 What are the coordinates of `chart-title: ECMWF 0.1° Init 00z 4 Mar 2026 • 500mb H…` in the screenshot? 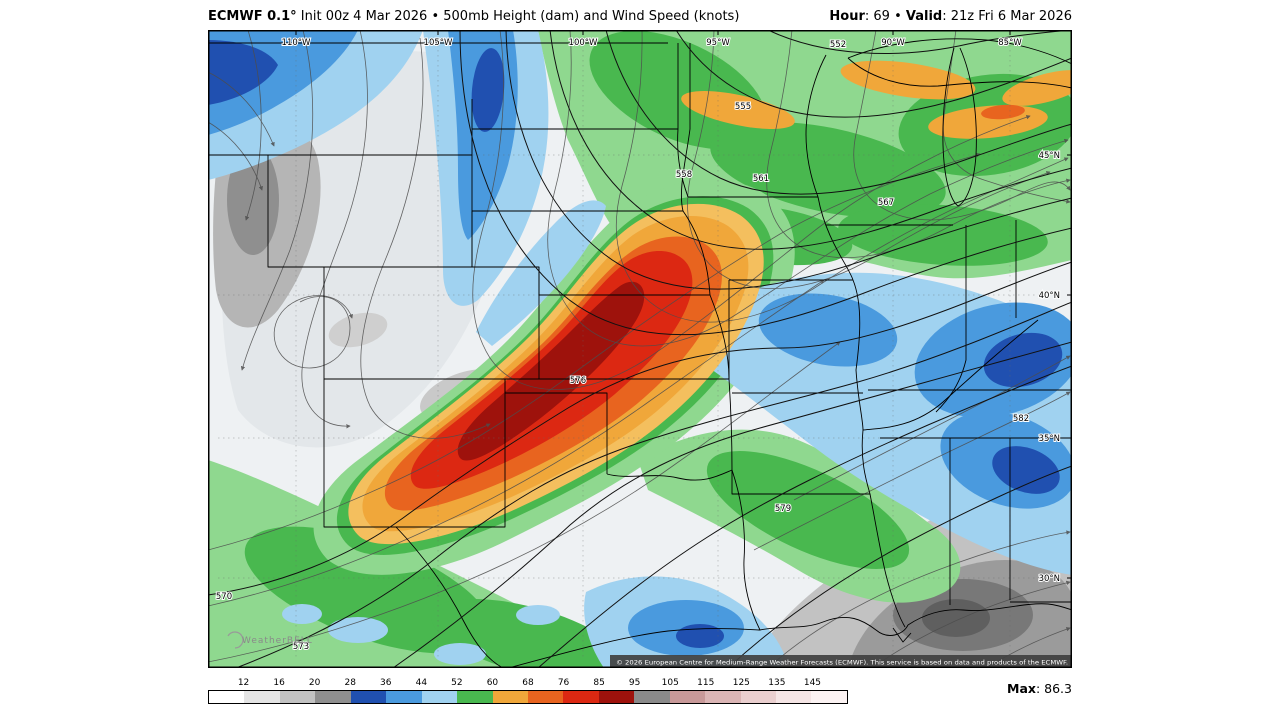 It's located at (473, 16).